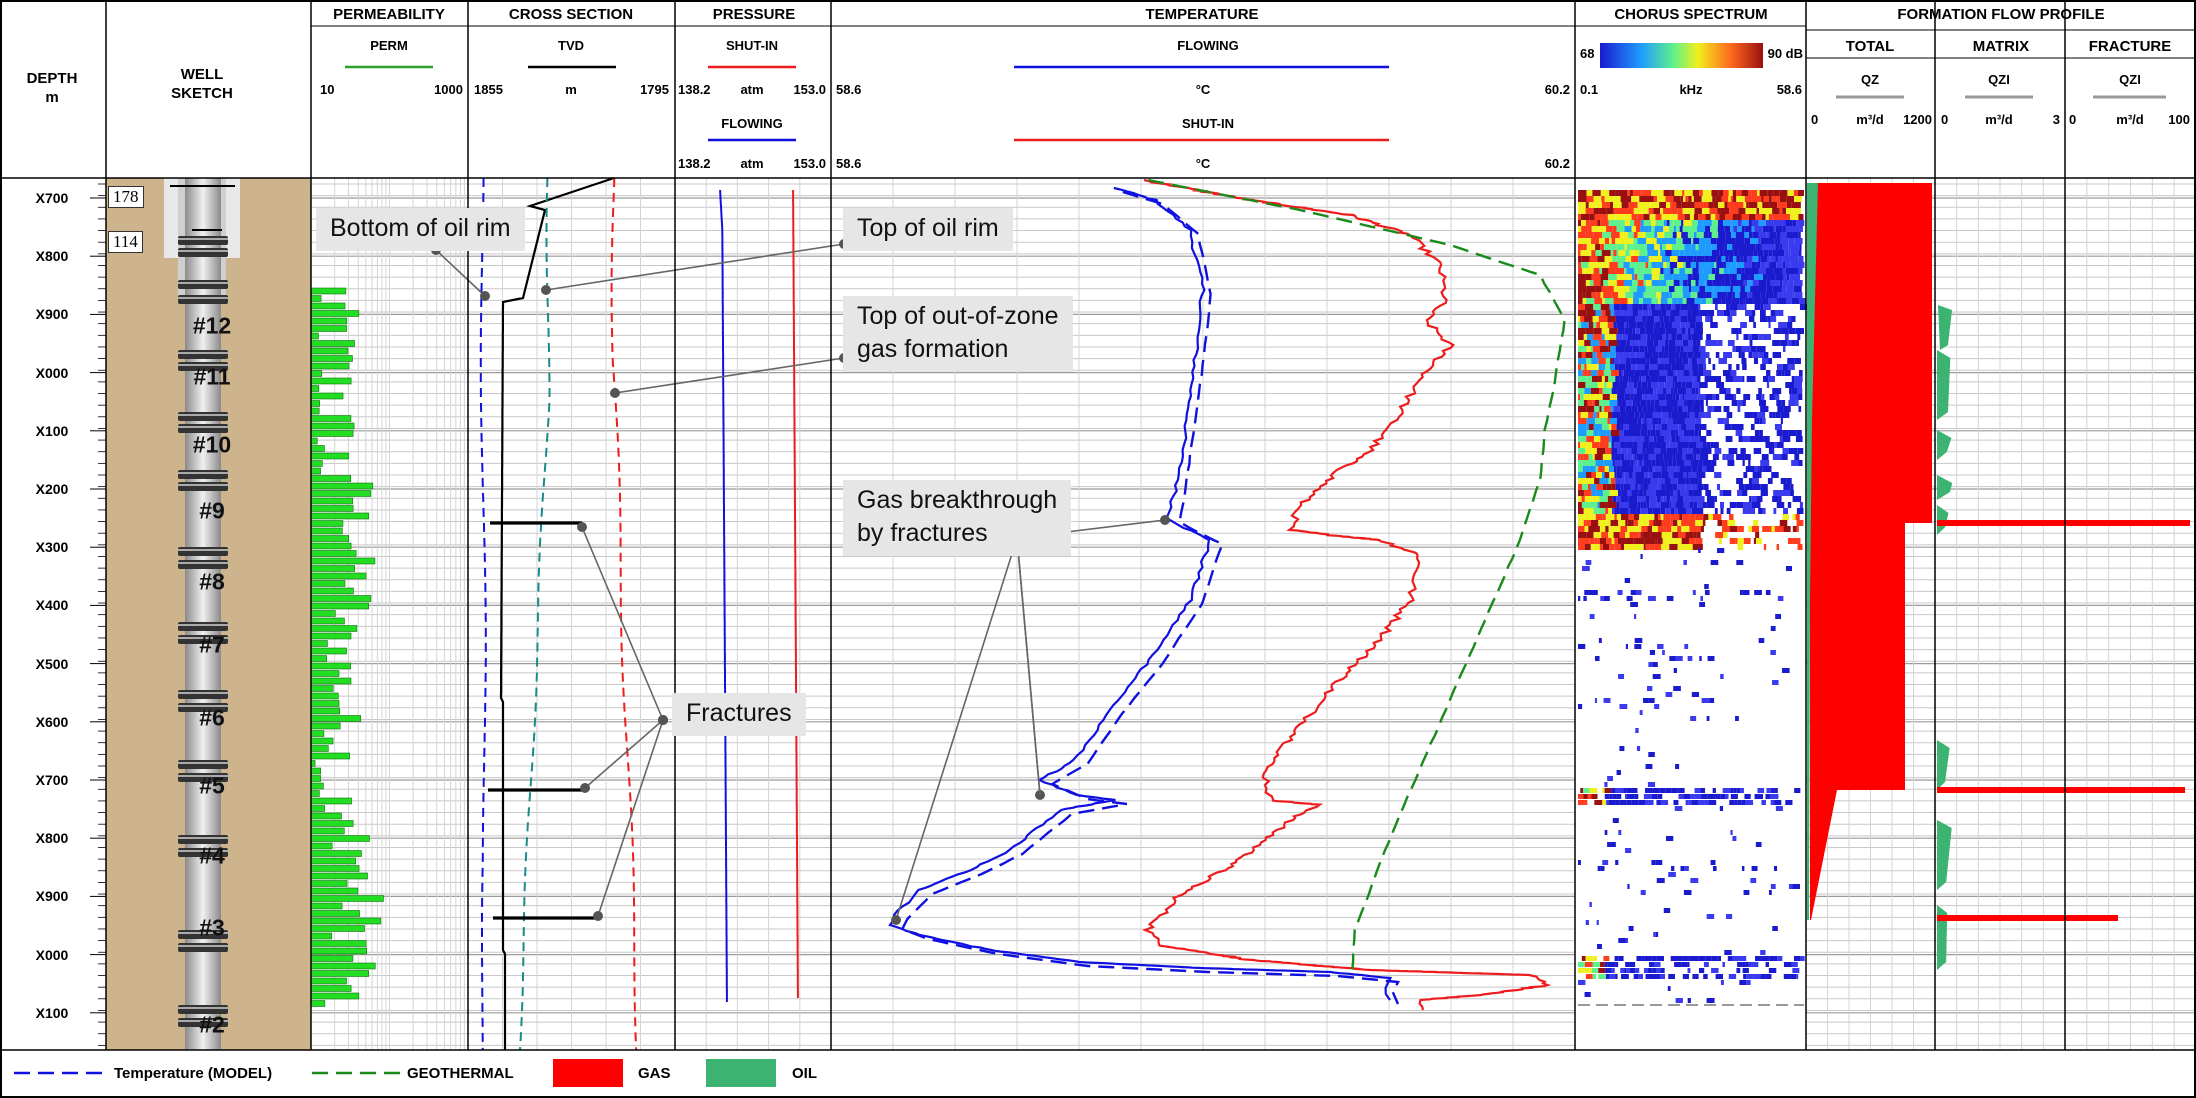 This screenshot has height=1098, width=2196. I want to click on chorus-title: CHORUS SPECTRUM, so click(1691, 14).